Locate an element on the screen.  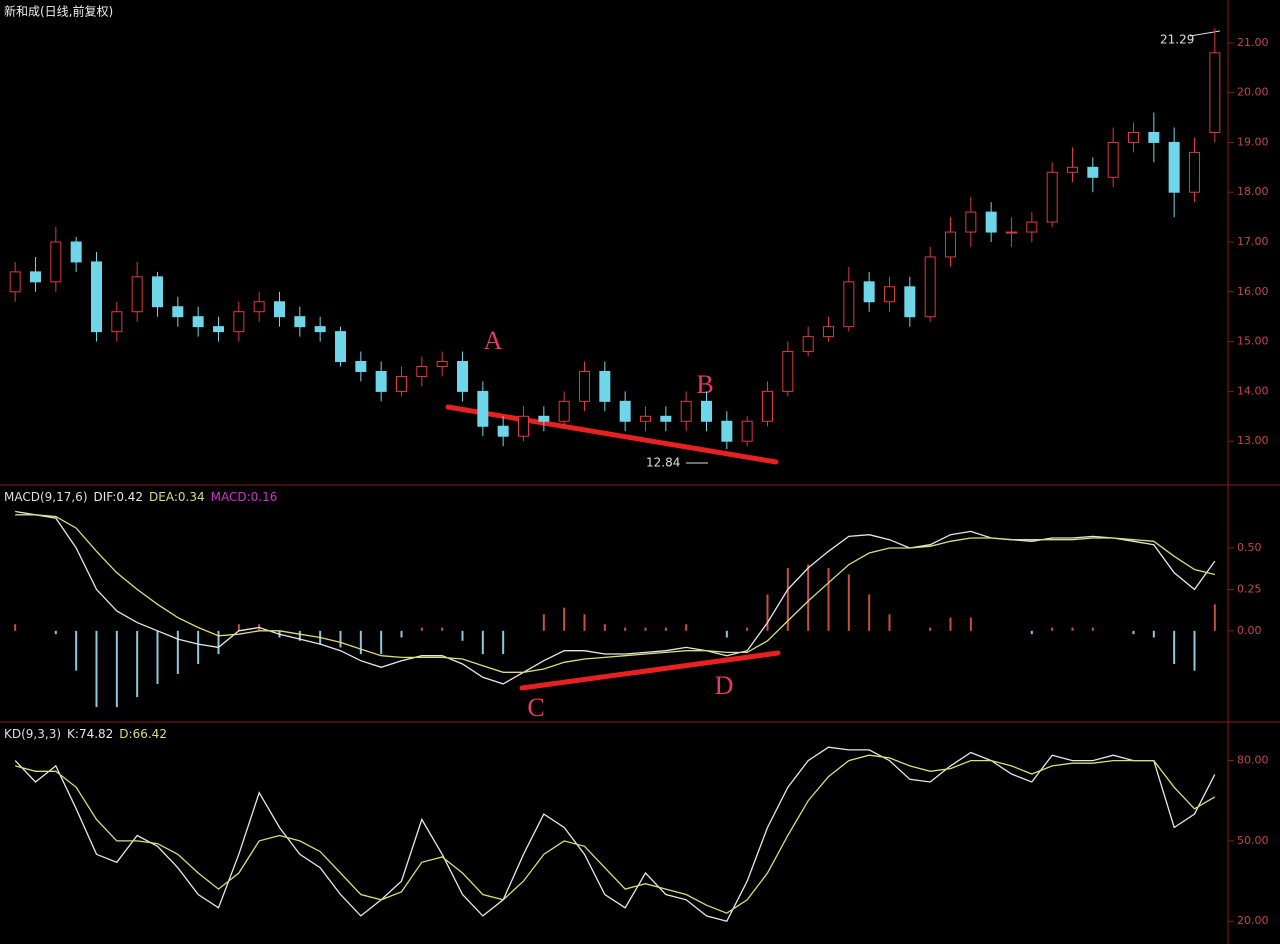
y-tick-label: 18.00 is located at coordinates (1253, 191).